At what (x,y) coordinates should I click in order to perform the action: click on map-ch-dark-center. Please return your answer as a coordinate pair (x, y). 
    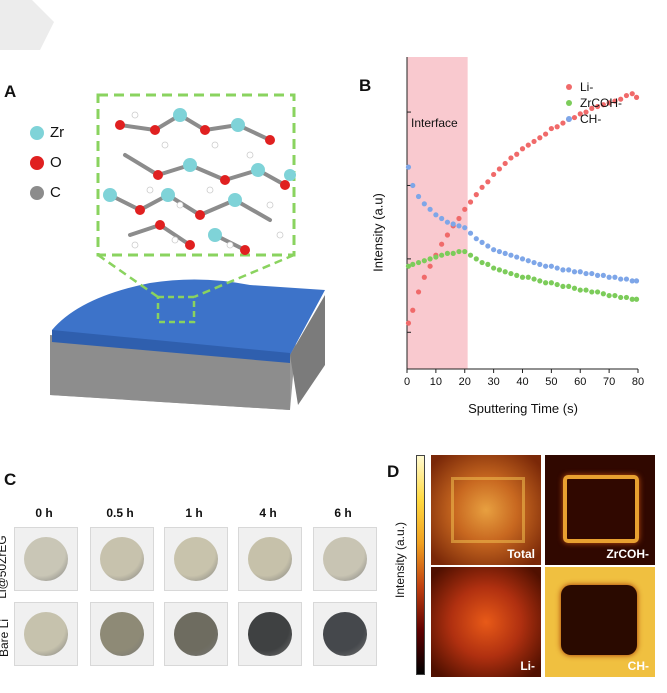
    Looking at the image, I should click on (599, 620).